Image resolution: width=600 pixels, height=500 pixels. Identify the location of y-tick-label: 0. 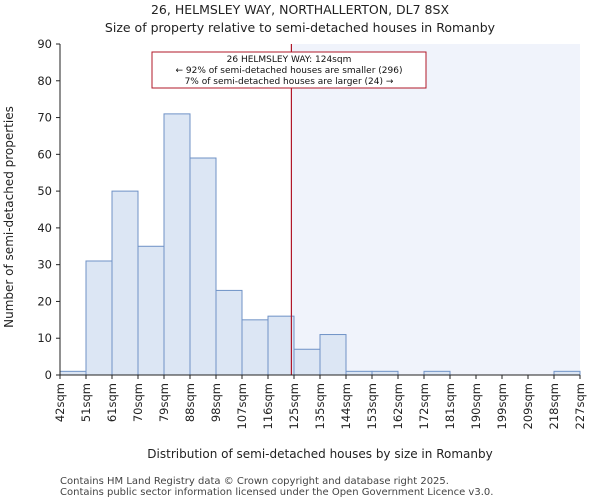
(48, 375).